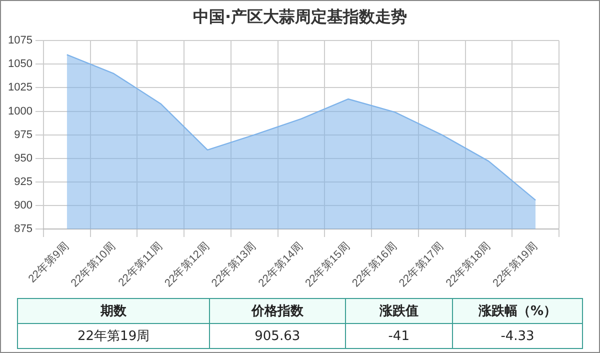 The width and height of the screenshot is (600, 353). What do you see at coordinates (375, 265) in the screenshot?
I see `x-tick-label: 22年第16周` at bounding box center [375, 265].